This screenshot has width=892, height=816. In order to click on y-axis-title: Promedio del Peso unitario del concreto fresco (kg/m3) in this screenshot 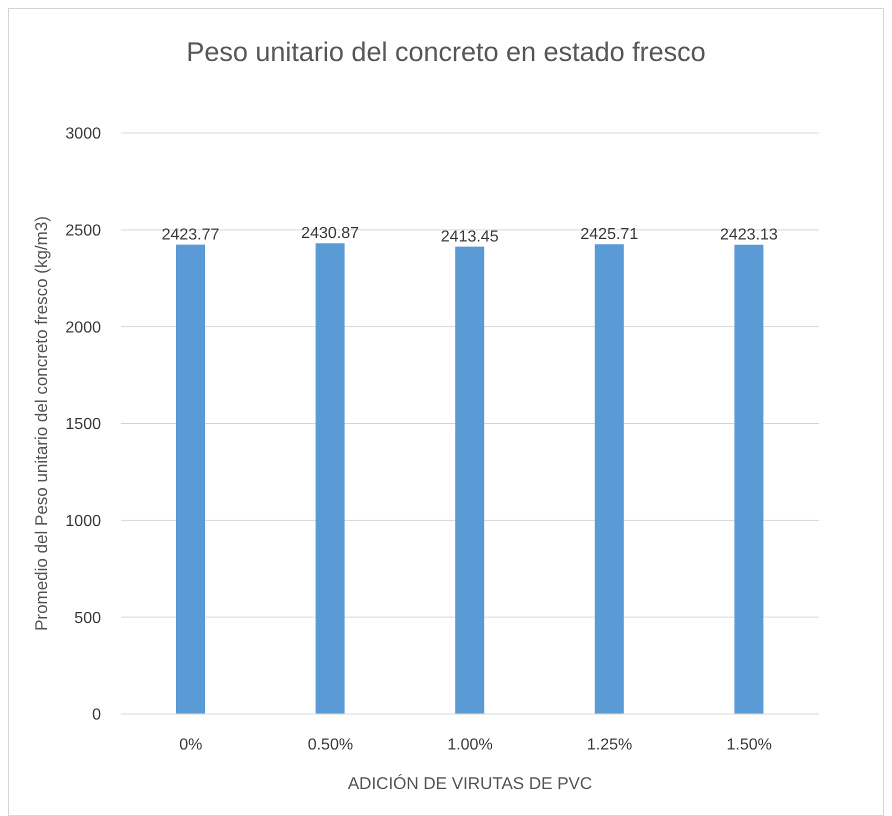, I will do `click(42, 423)`.